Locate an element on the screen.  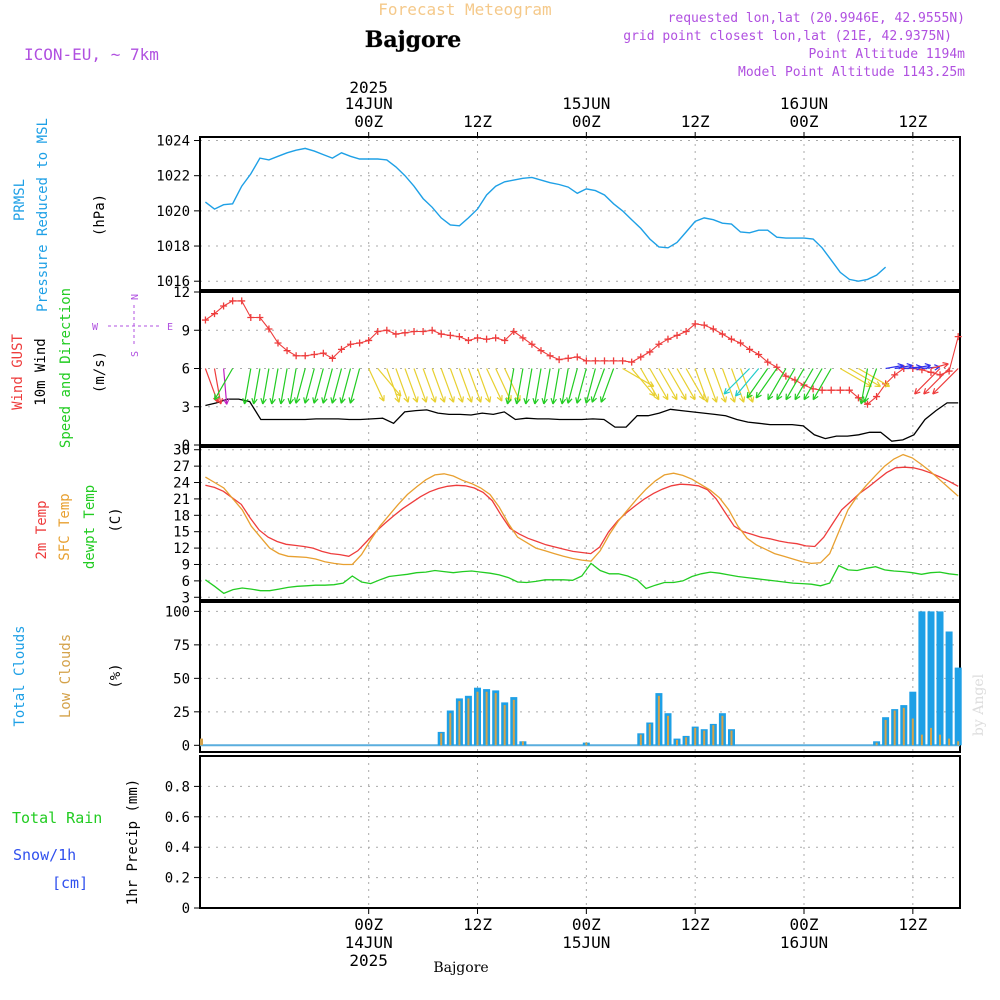
top-day-label: 15JUN is located at coordinates (586, 103).